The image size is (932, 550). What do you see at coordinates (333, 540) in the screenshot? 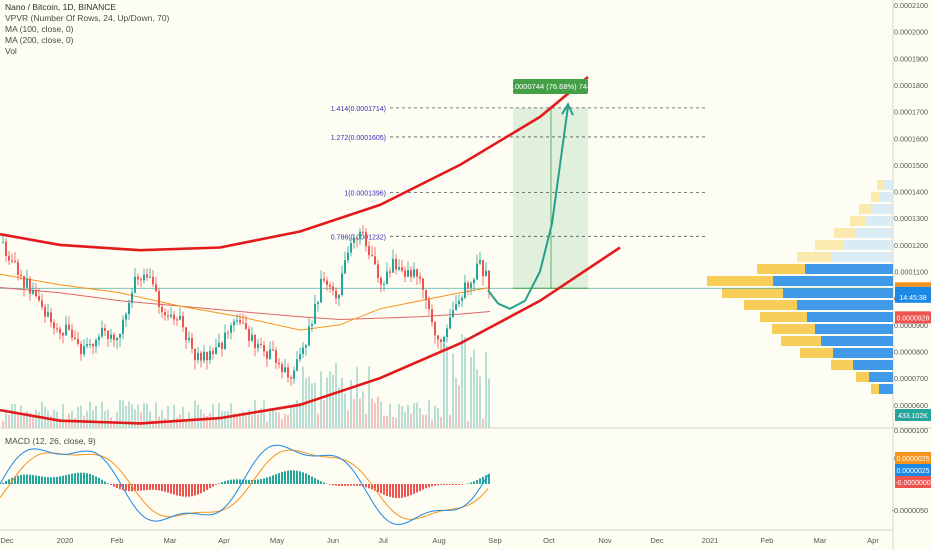
I see `time-tick-label: Jun` at bounding box center [333, 540].